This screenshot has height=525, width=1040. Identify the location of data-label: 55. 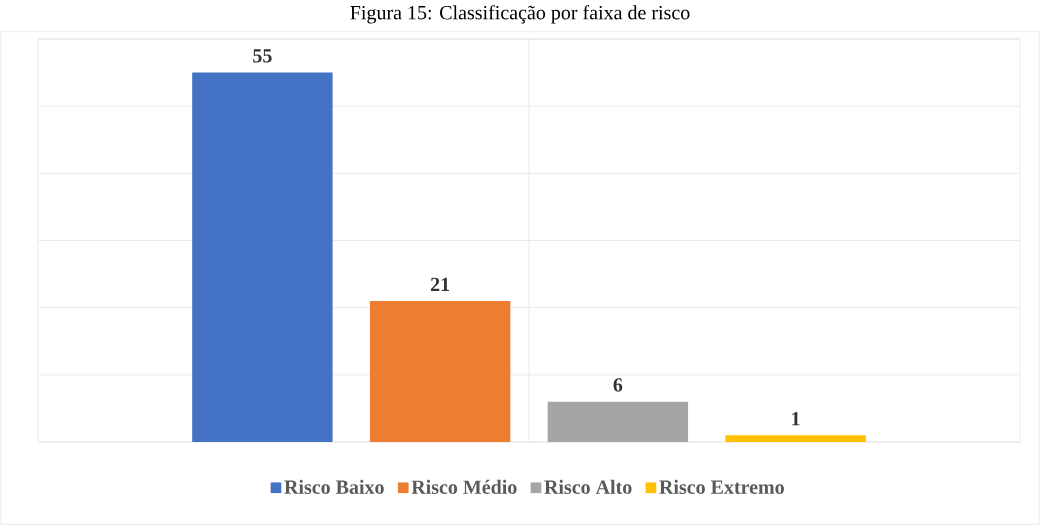
(262, 56).